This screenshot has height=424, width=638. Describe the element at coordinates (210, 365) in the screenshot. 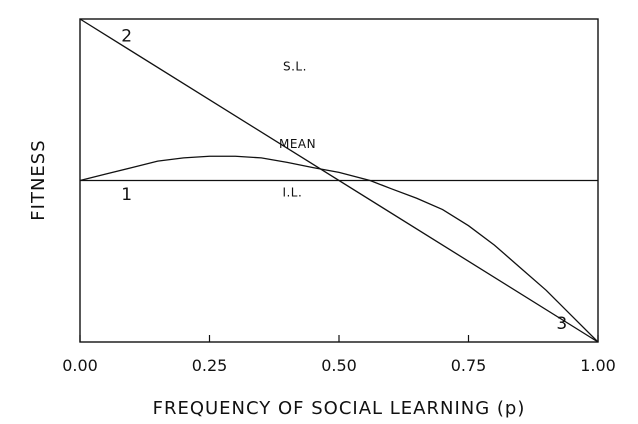

I see `x-tick-label: 0.25` at that location.